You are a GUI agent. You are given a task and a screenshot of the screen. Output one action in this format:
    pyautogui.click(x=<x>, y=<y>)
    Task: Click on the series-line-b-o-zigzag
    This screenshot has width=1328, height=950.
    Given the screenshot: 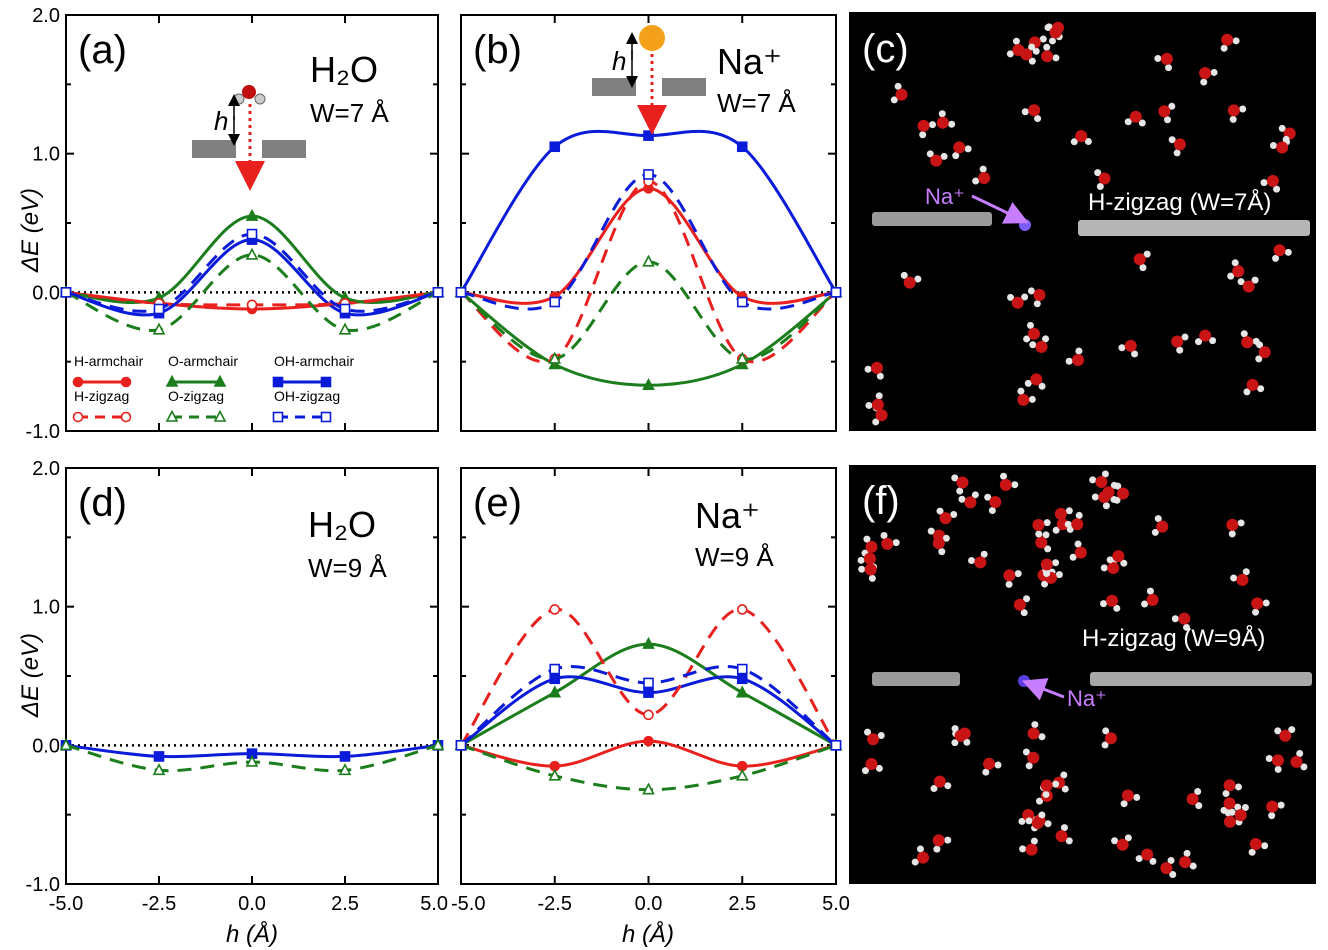 What is the action you would take?
    pyautogui.click(x=648, y=310)
    